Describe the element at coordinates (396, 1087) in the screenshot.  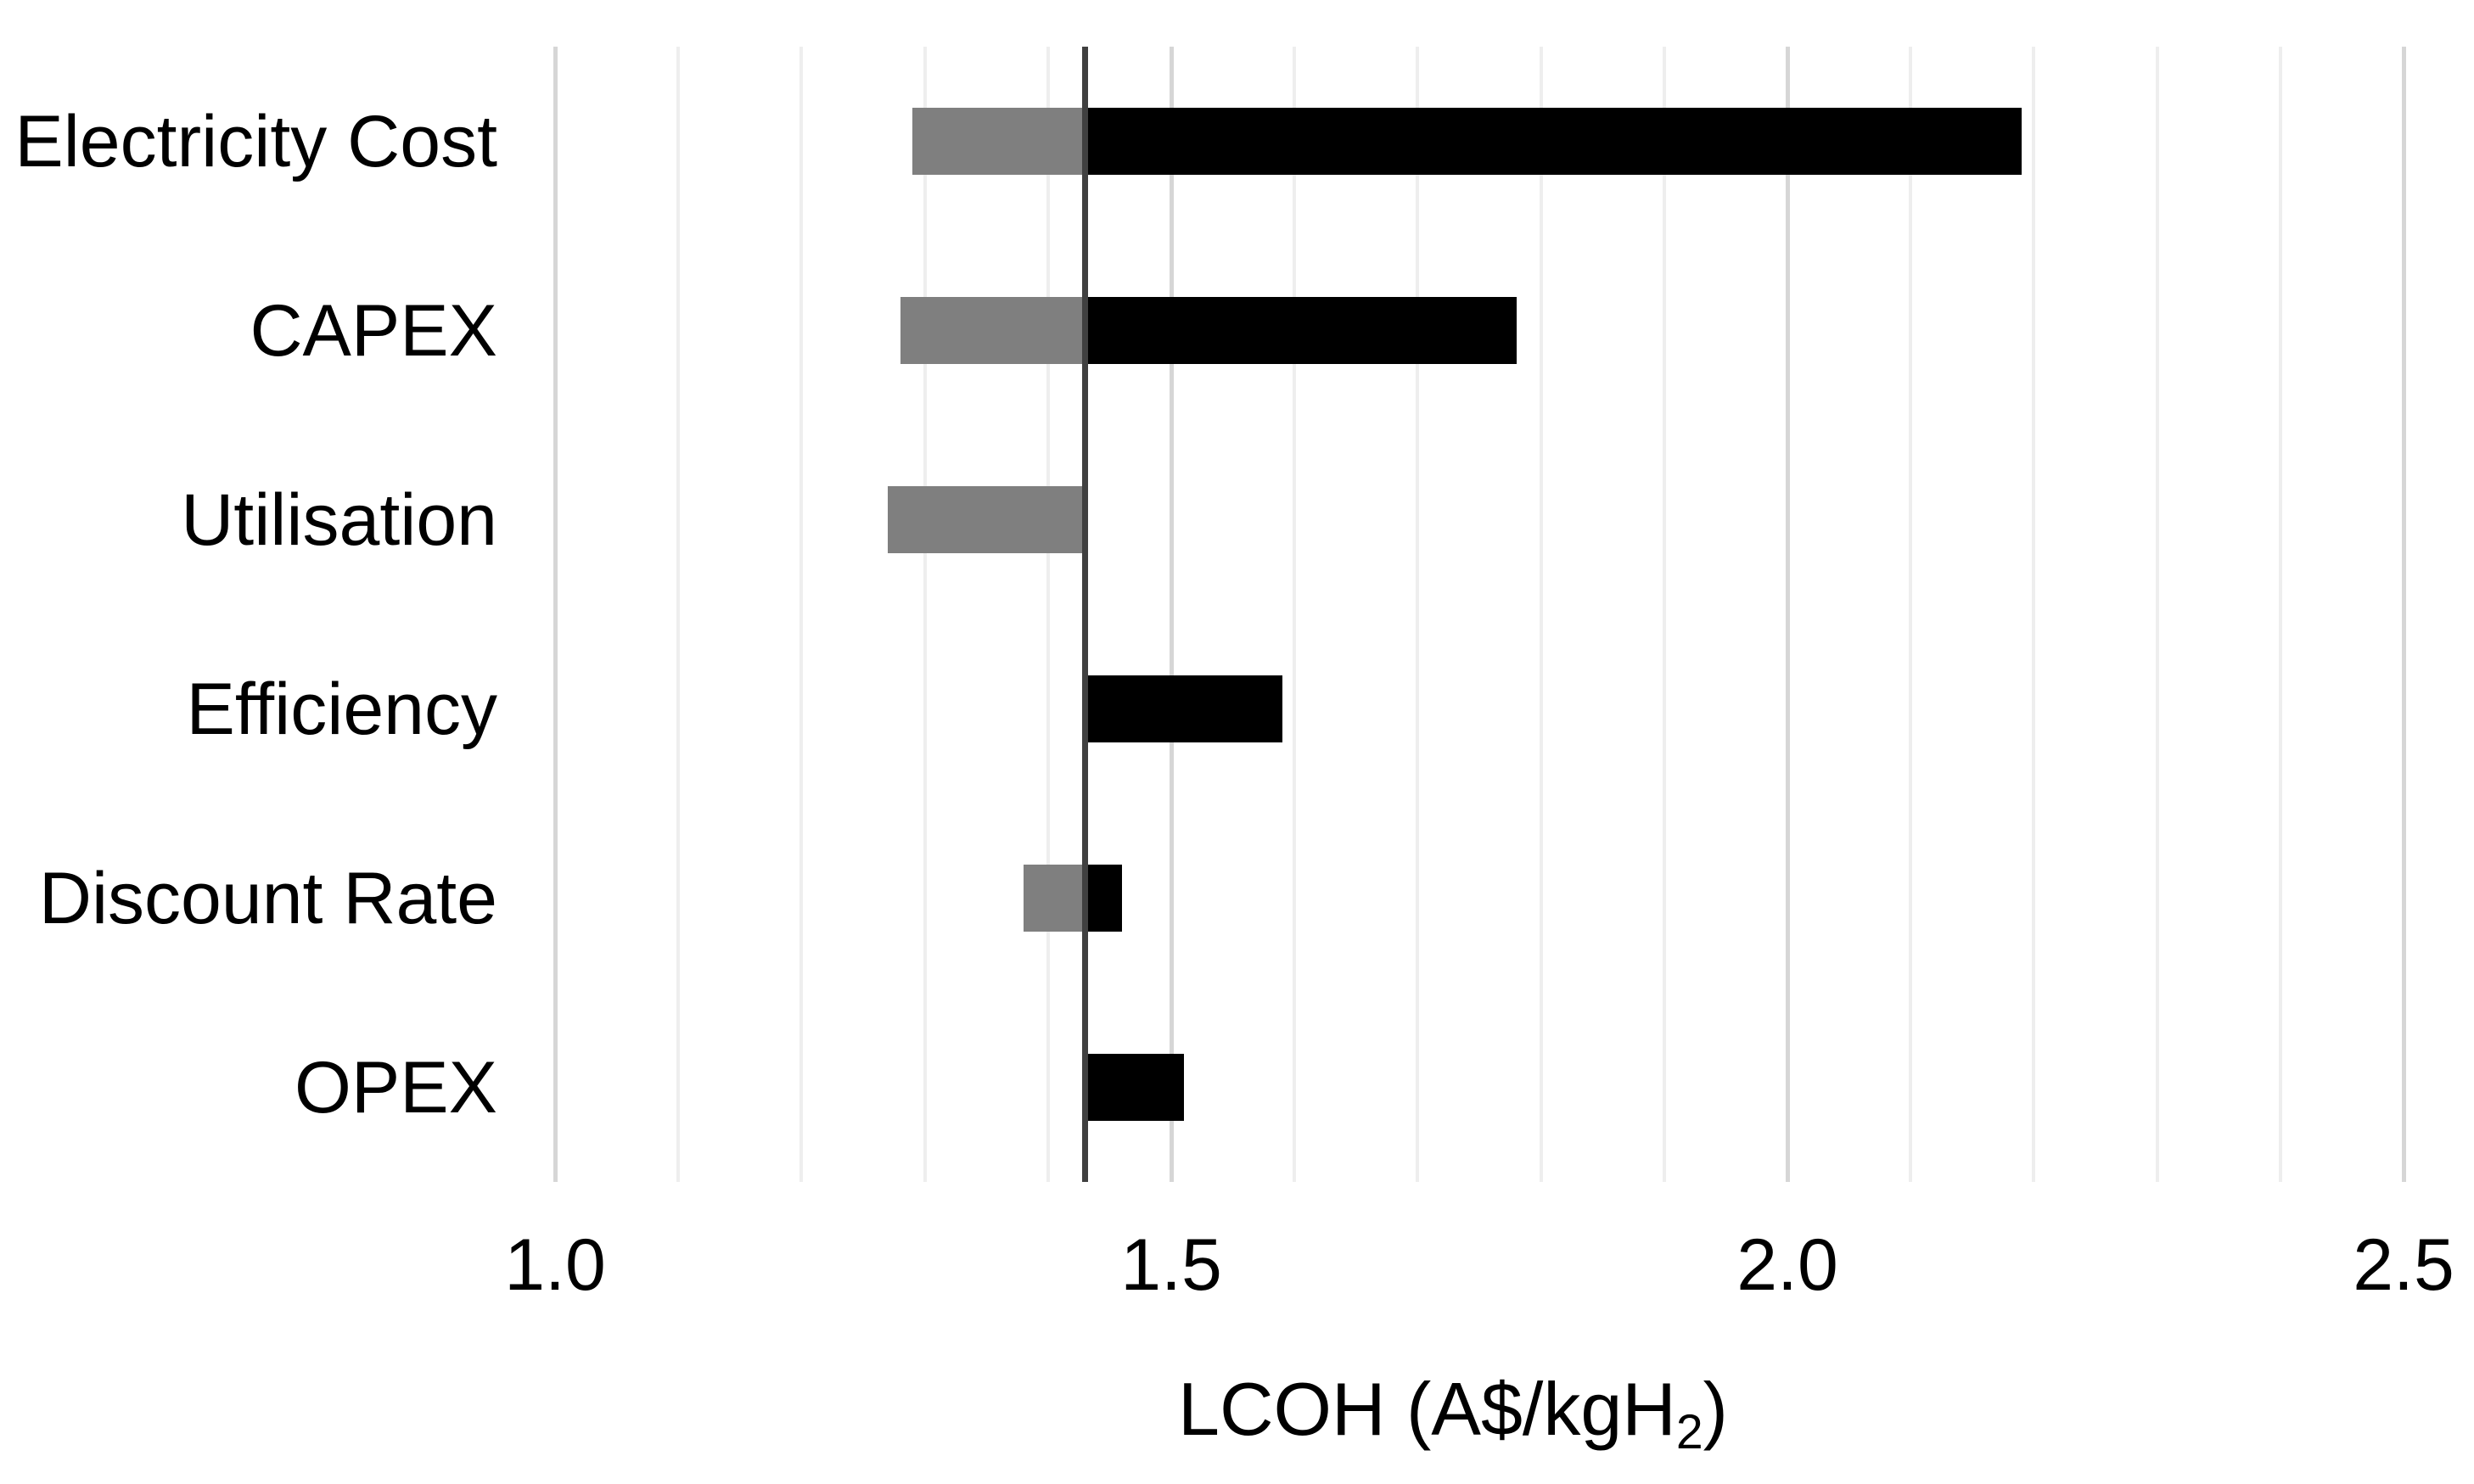
I see `category-label-opex: OPEX` at that location.